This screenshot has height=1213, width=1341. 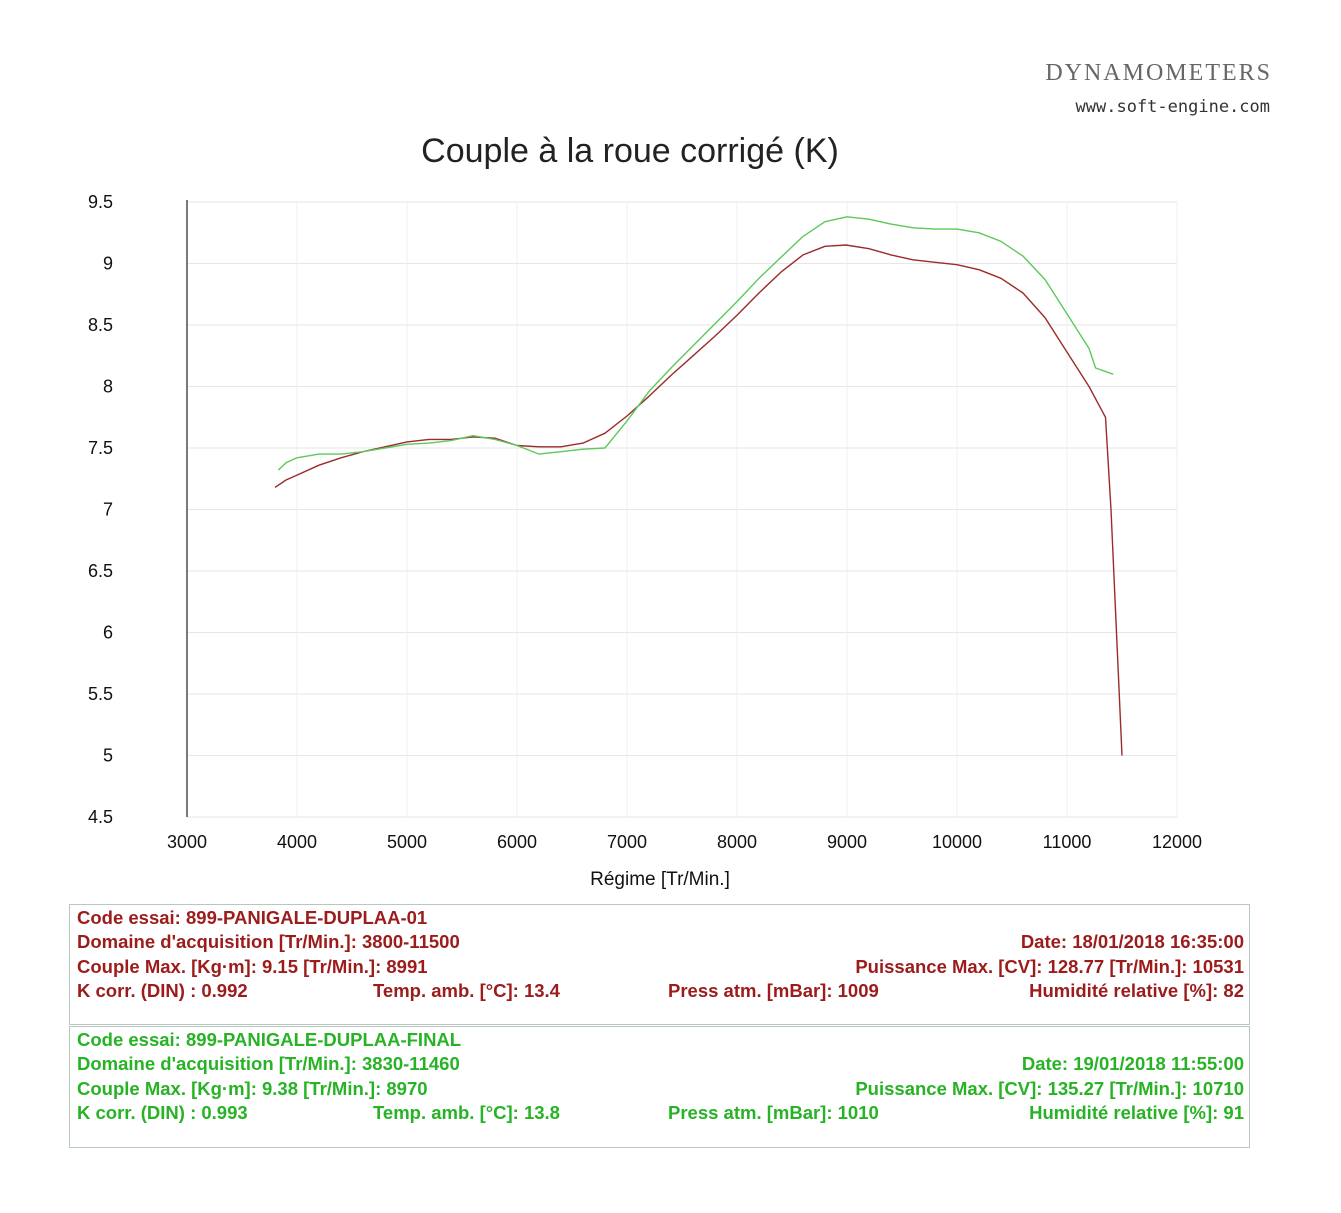 I want to click on run2-k-corr: K corr. (DIN) : 0.993, so click(x=162, y=1112).